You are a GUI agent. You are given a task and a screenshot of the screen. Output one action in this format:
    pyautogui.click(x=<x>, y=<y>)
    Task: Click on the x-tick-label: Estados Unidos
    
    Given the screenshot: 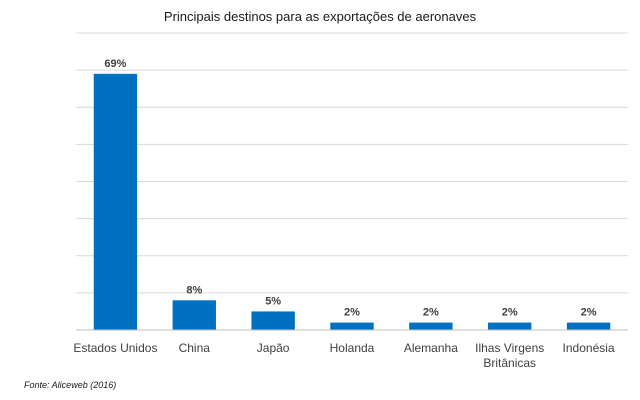 What is the action you would take?
    pyautogui.click(x=115, y=348)
    